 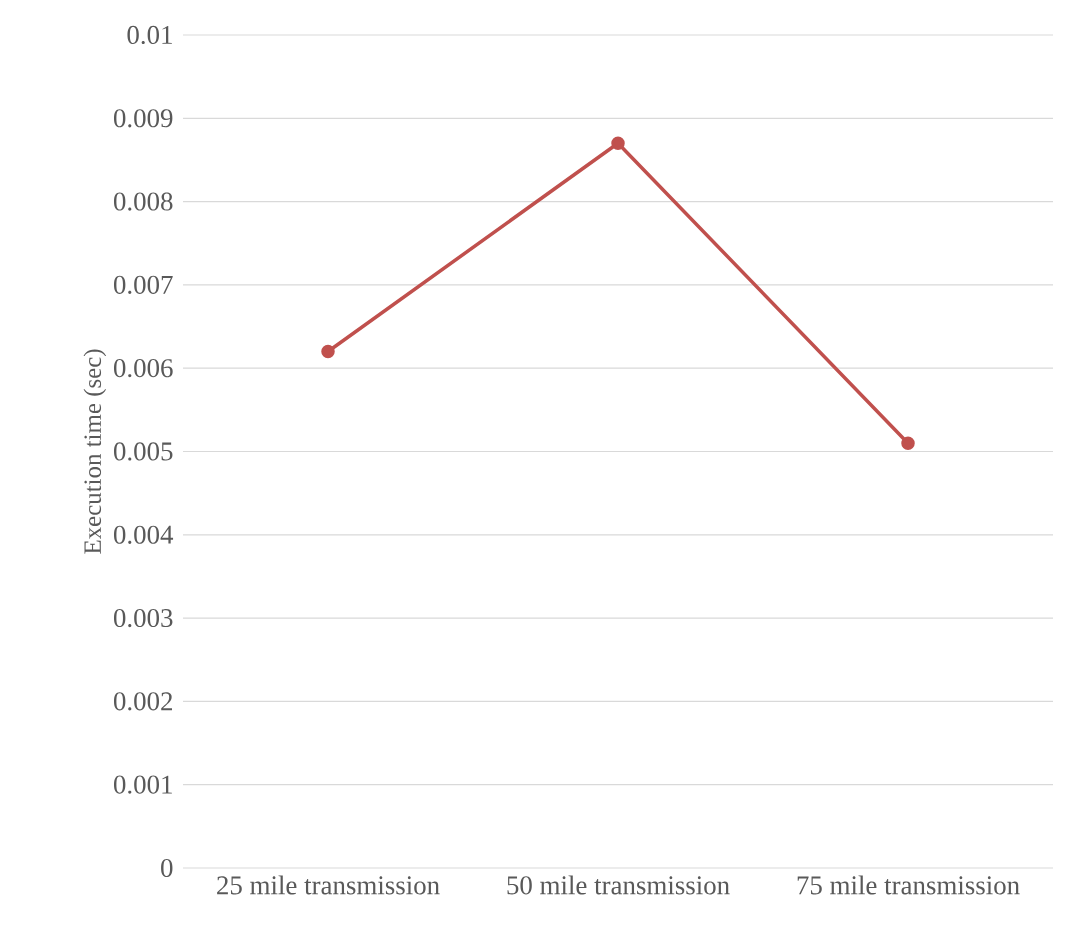 I want to click on y-axis-title: Execution time (sec), so click(x=95, y=451).